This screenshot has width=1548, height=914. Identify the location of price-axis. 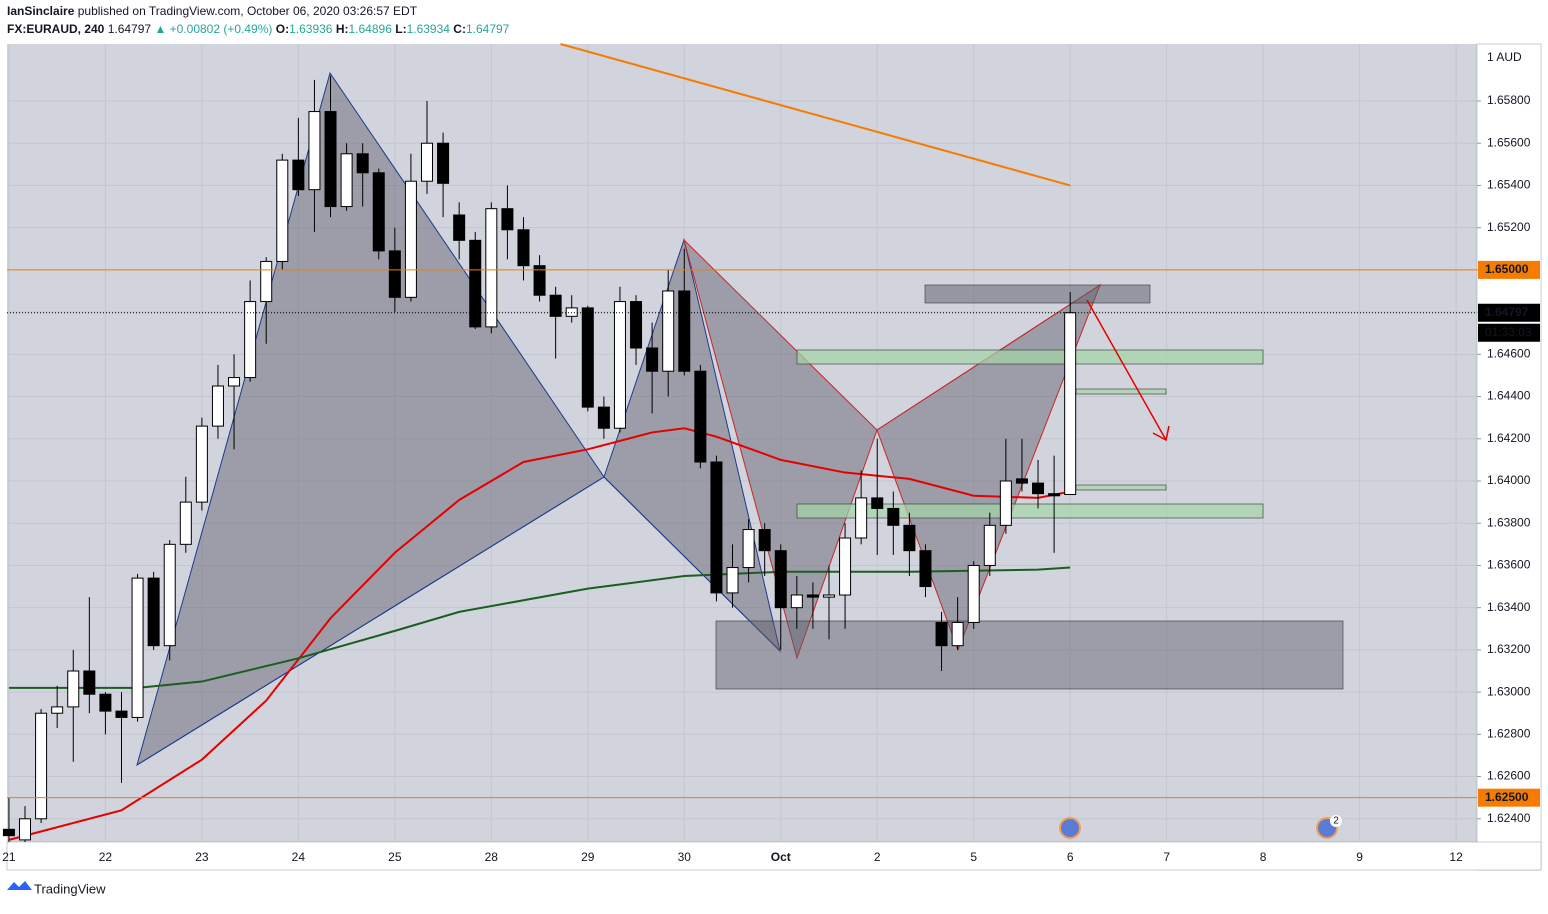
(1509, 457).